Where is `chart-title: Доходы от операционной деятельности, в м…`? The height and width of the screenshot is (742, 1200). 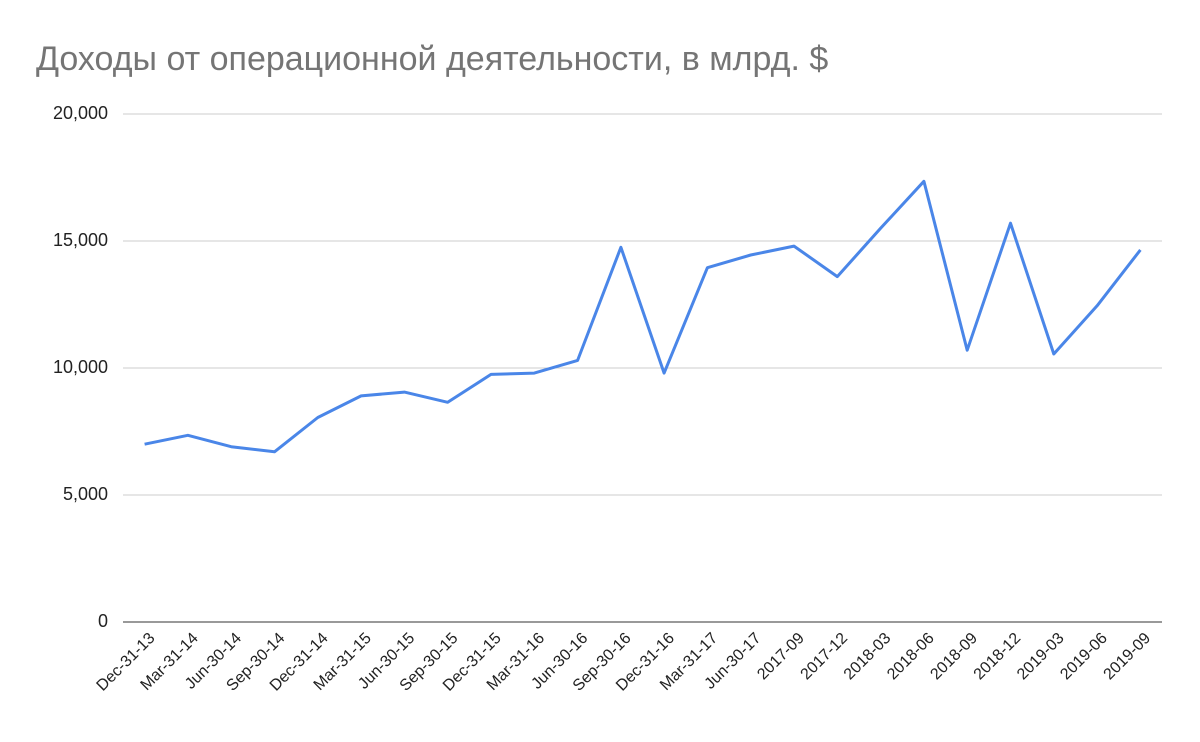
chart-title: Доходы от операционной деятельности, в м… is located at coordinates (432, 59).